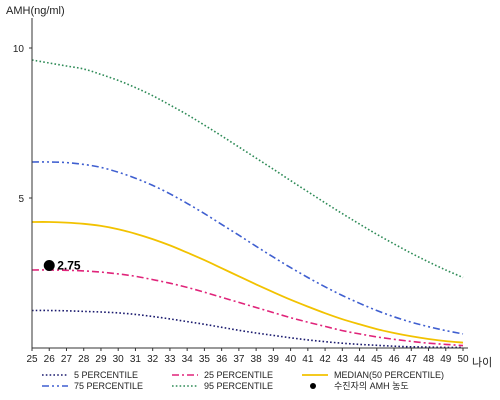 The height and width of the screenshot is (400, 500). I want to click on x-tick-label: 40, so click(291, 359).